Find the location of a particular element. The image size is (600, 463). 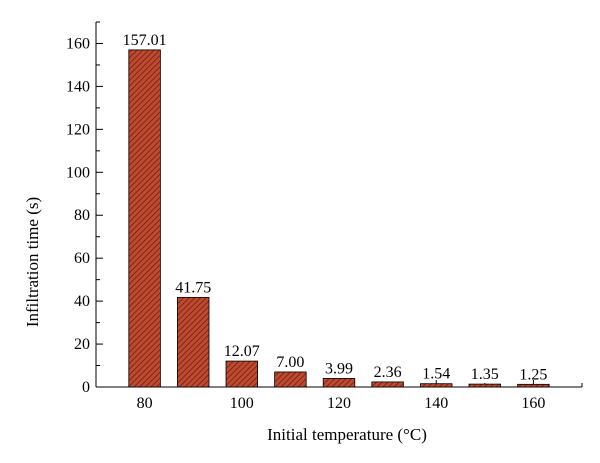

y-tick-label: 80 is located at coordinates (82, 215).